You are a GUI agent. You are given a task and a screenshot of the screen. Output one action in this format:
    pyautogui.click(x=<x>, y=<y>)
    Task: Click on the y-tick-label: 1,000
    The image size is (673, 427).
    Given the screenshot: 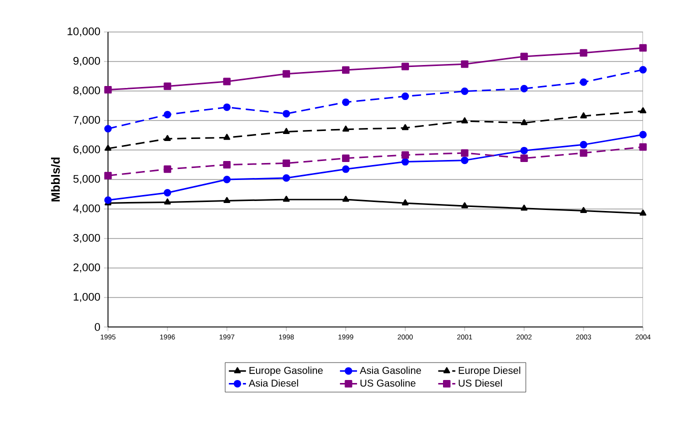 What is the action you would take?
    pyautogui.click(x=87, y=297)
    